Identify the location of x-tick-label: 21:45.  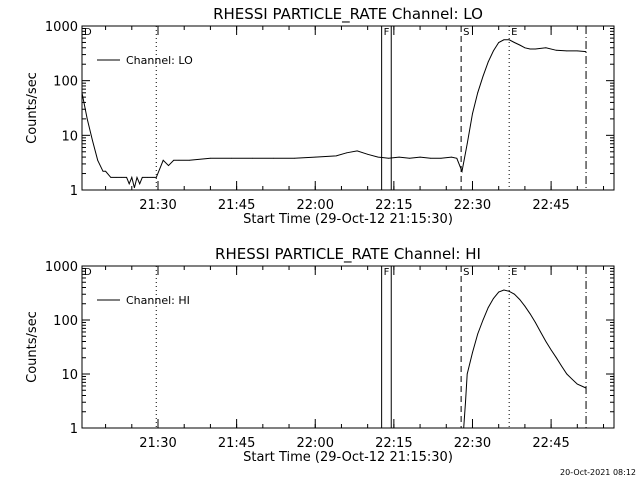
(236, 443).